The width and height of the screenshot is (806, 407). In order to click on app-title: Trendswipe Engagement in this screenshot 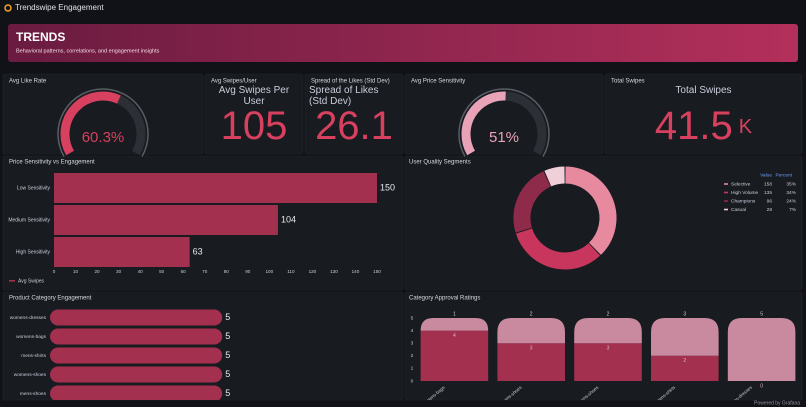, I will do `click(59, 7)`.